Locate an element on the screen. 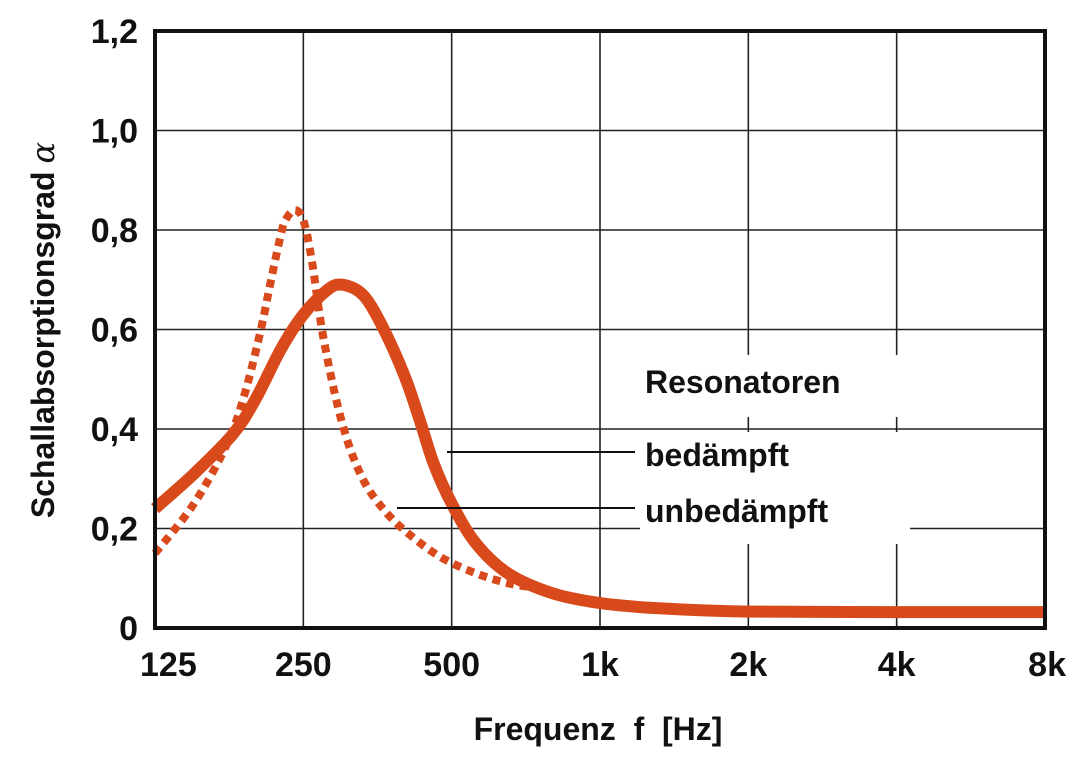 The width and height of the screenshot is (1078, 758). y-tick-label: 0,8 is located at coordinates (114, 231).